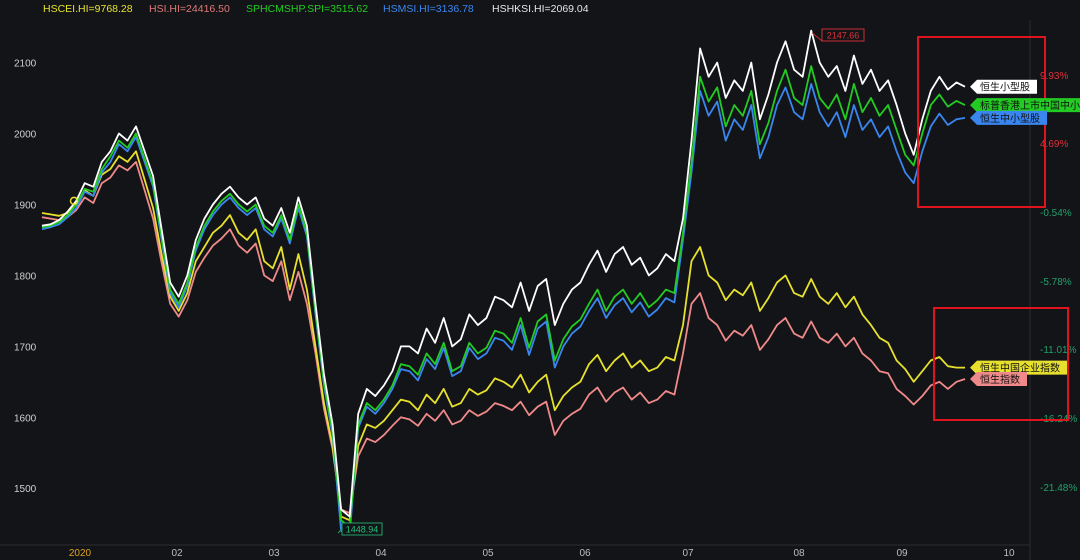 The height and width of the screenshot is (560, 1080). What do you see at coordinates (428, 9) in the screenshot?
I see `legend-hsmsi: HSMSI.HI=3136.78` at bounding box center [428, 9].